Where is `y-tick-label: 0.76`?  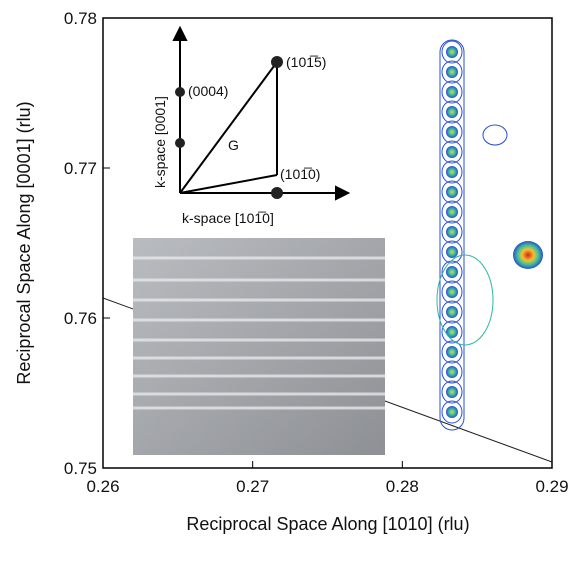
y-tick-label: 0.76 is located at coordinates (80, 318).